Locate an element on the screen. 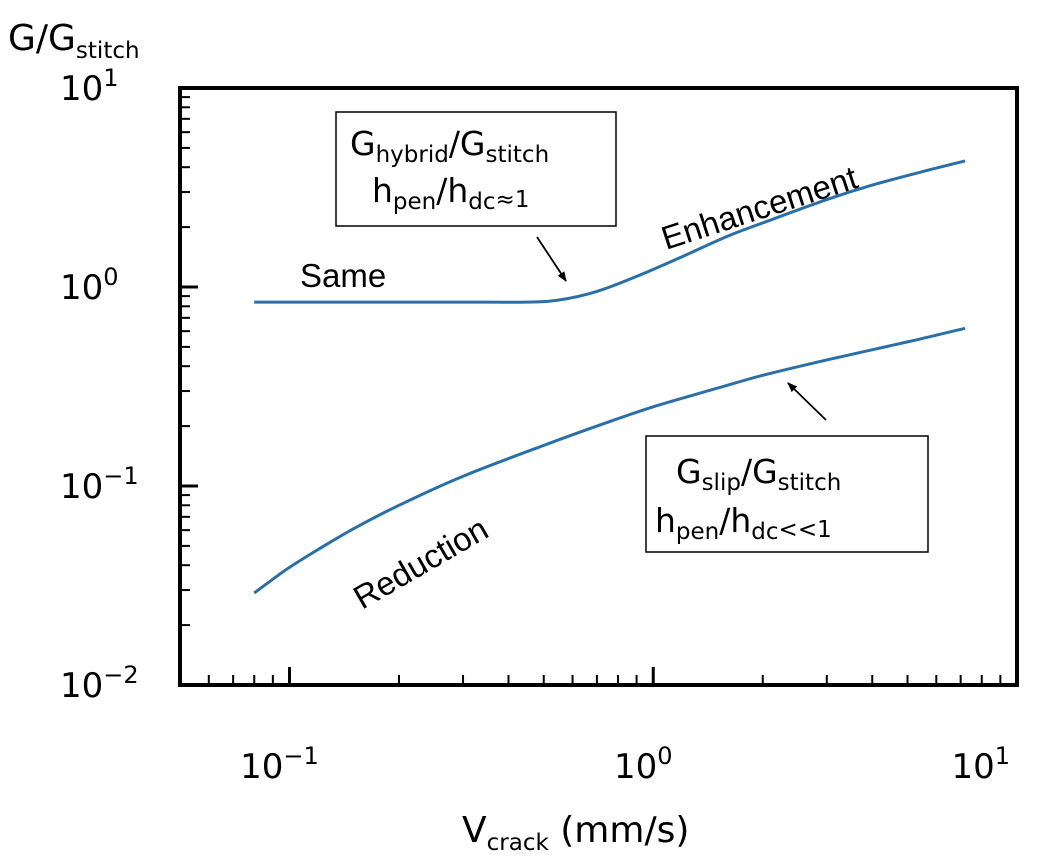 The width and height of the screenshot is (1060, 863). label-box-hybrid: Ghybrid/Gstitch hpen/hdc≈1 is located at coordinates (476, 169).